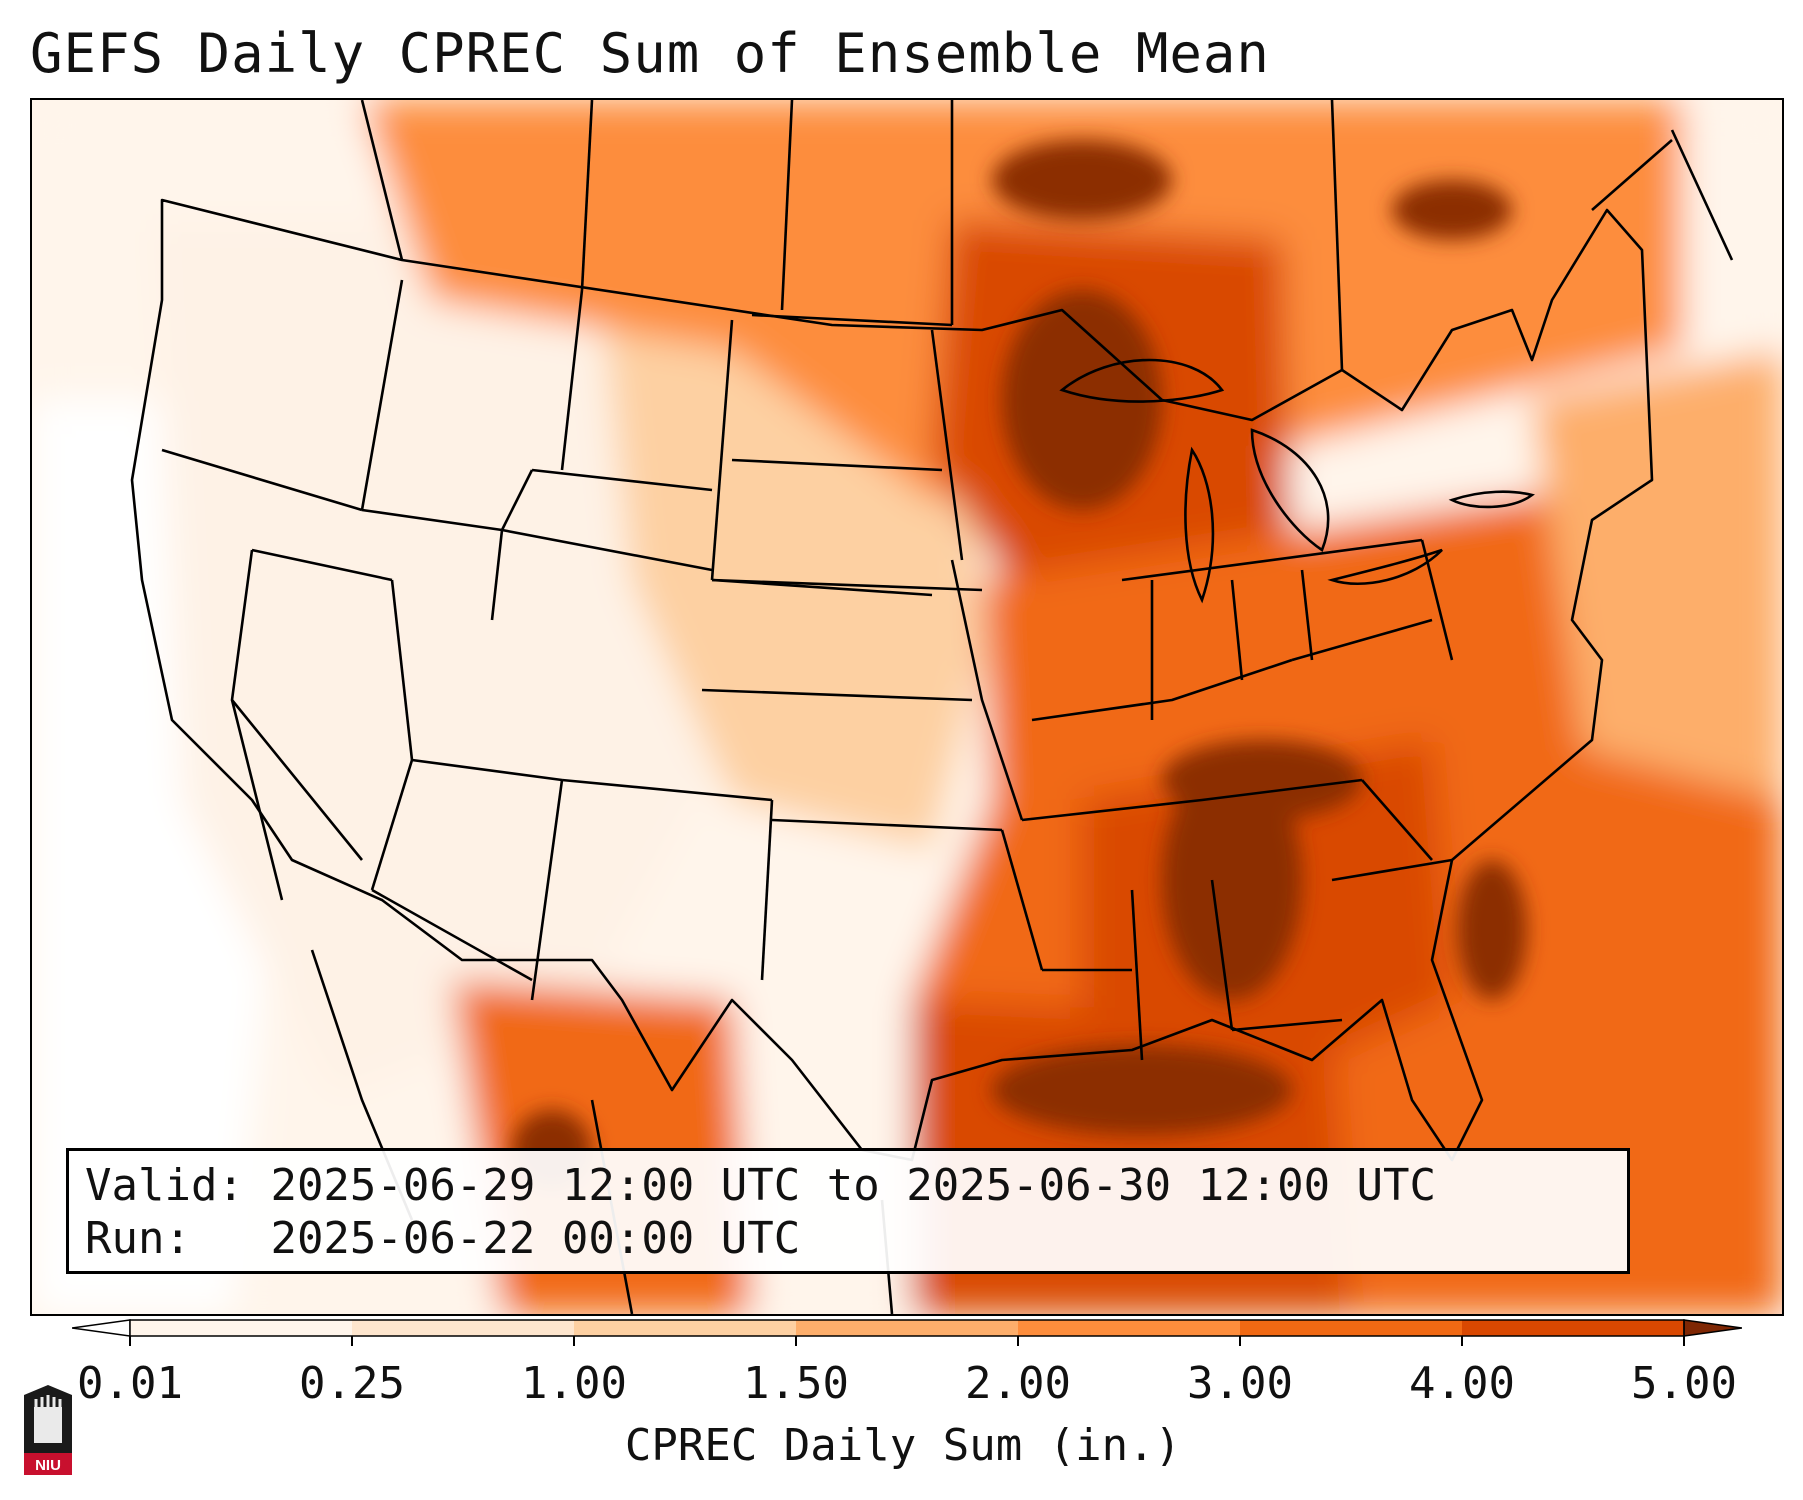  I want to click on colorbar-tick-label: 1.00, so click(574, 1383).